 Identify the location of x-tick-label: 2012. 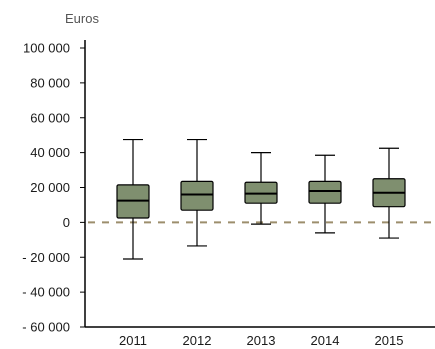
(197, 340).